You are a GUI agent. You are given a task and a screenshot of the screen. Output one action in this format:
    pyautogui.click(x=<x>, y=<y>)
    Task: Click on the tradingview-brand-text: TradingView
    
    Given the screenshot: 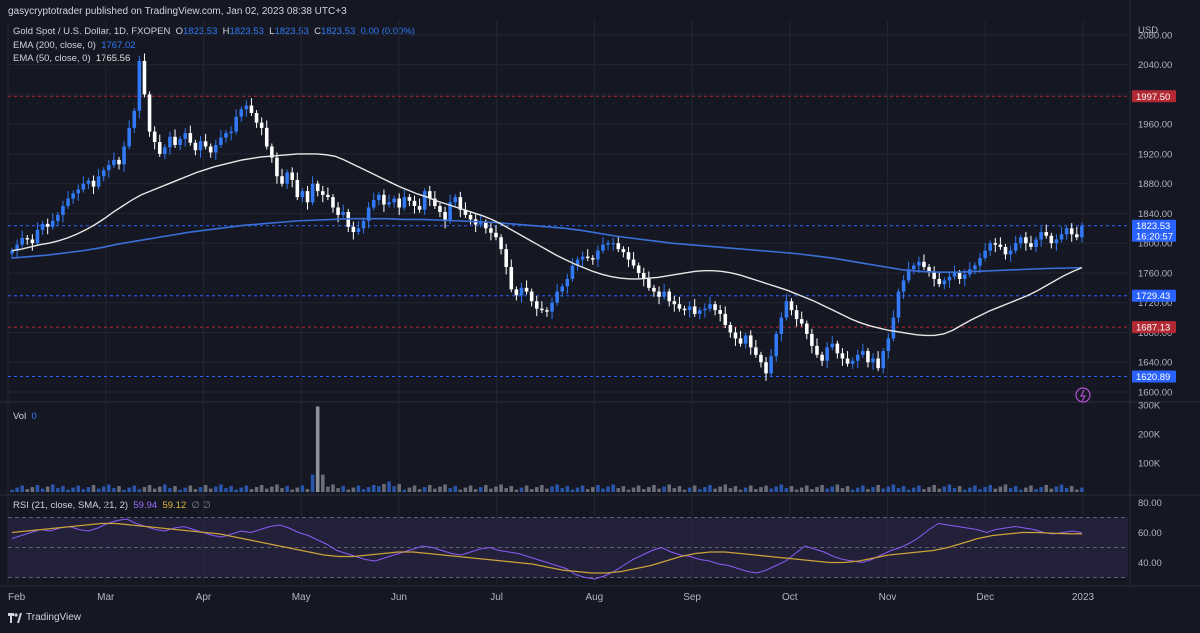 What is the action you would take?
    pyautogui.click(x=54, y=617)
    